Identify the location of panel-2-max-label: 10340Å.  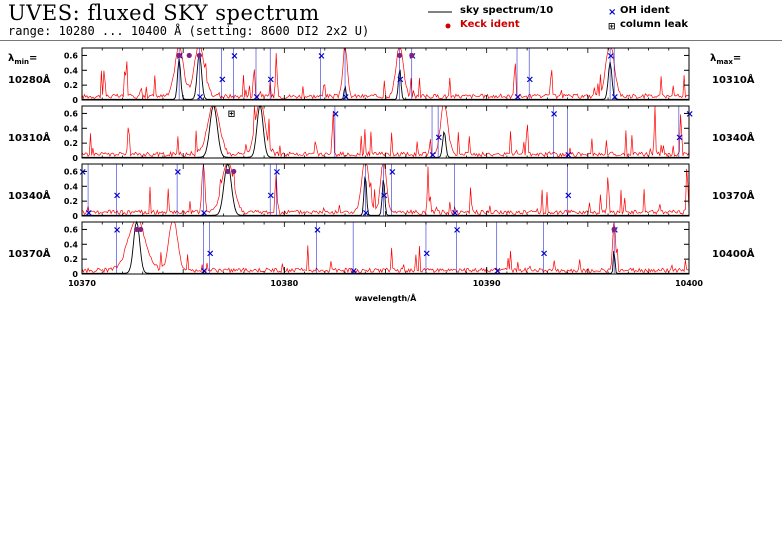
(733, 138).